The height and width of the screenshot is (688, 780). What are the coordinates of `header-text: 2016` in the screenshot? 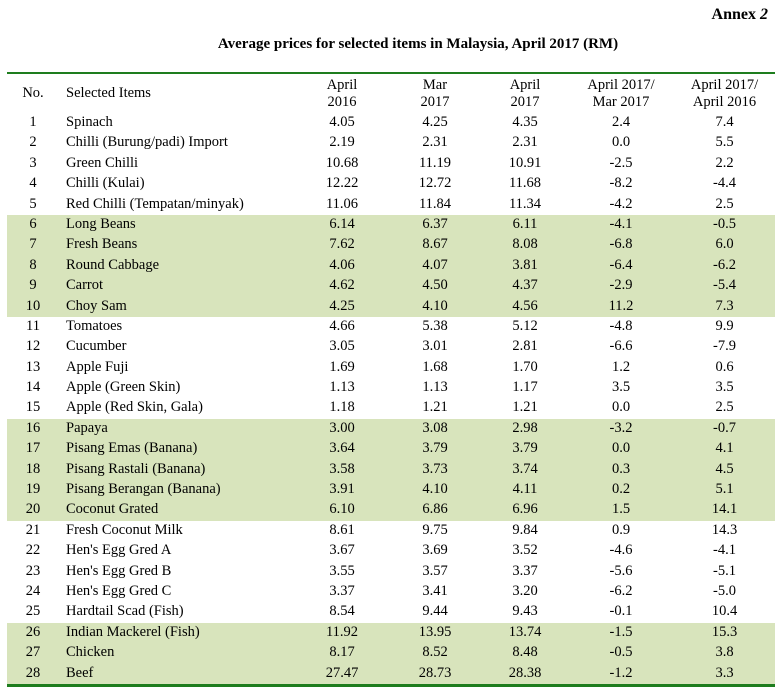 It's located at (342, 101).